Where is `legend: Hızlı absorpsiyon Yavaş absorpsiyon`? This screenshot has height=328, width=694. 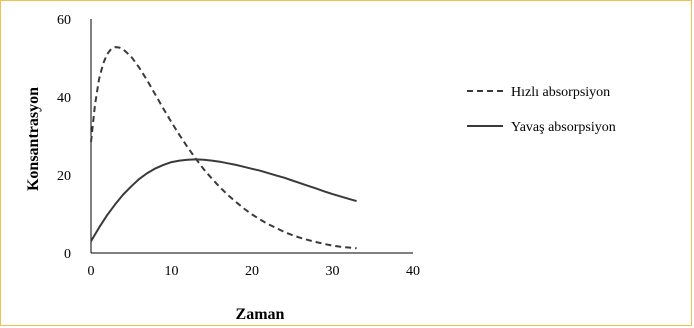 legend: Hızlı absorpsiyon Yavaş absorpsiyon is located at coordinates (541, 110).